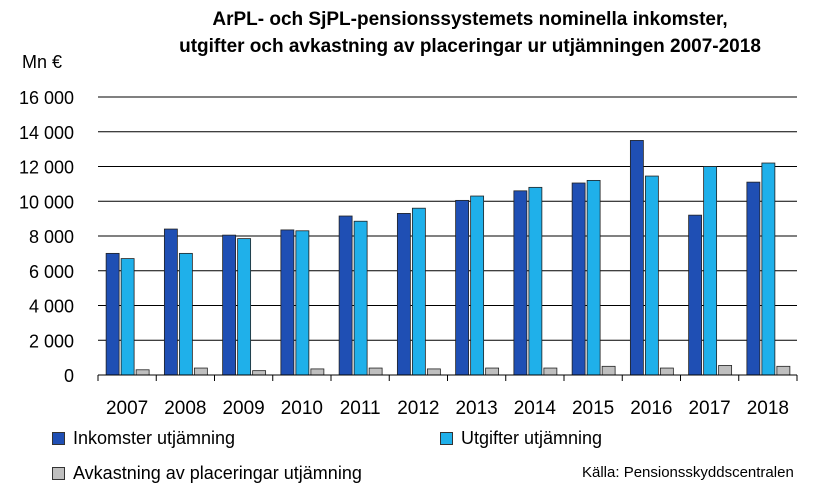  I want to click on legend-item-inkomster: Inkomster utjämning, so click(143, 438).